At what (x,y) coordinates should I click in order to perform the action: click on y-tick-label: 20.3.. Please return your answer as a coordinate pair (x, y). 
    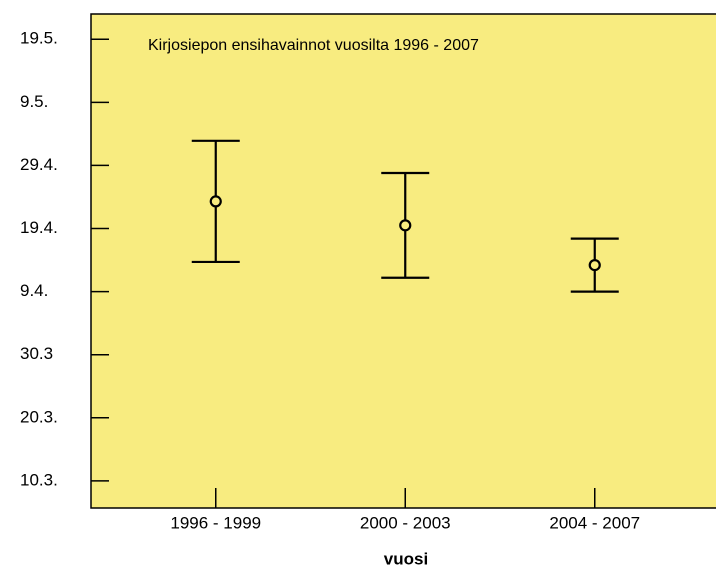
    Looking at the image, I should click on (39, 416).